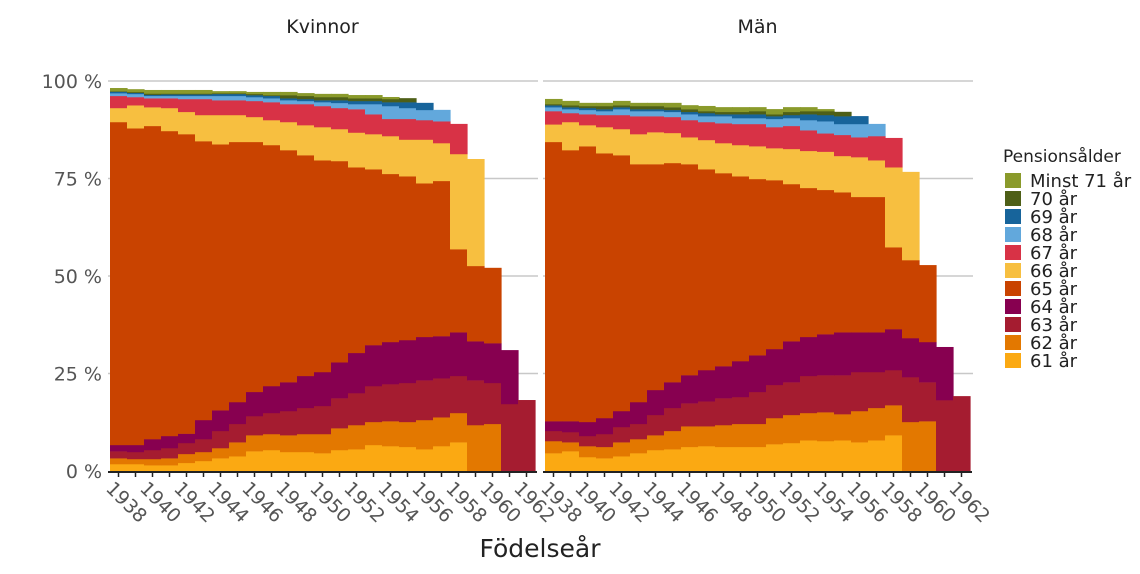 Image resolution: width=1140 pixels, height=574 pixels. I want to click on legend-label: 65 år, so click(1054, 289).